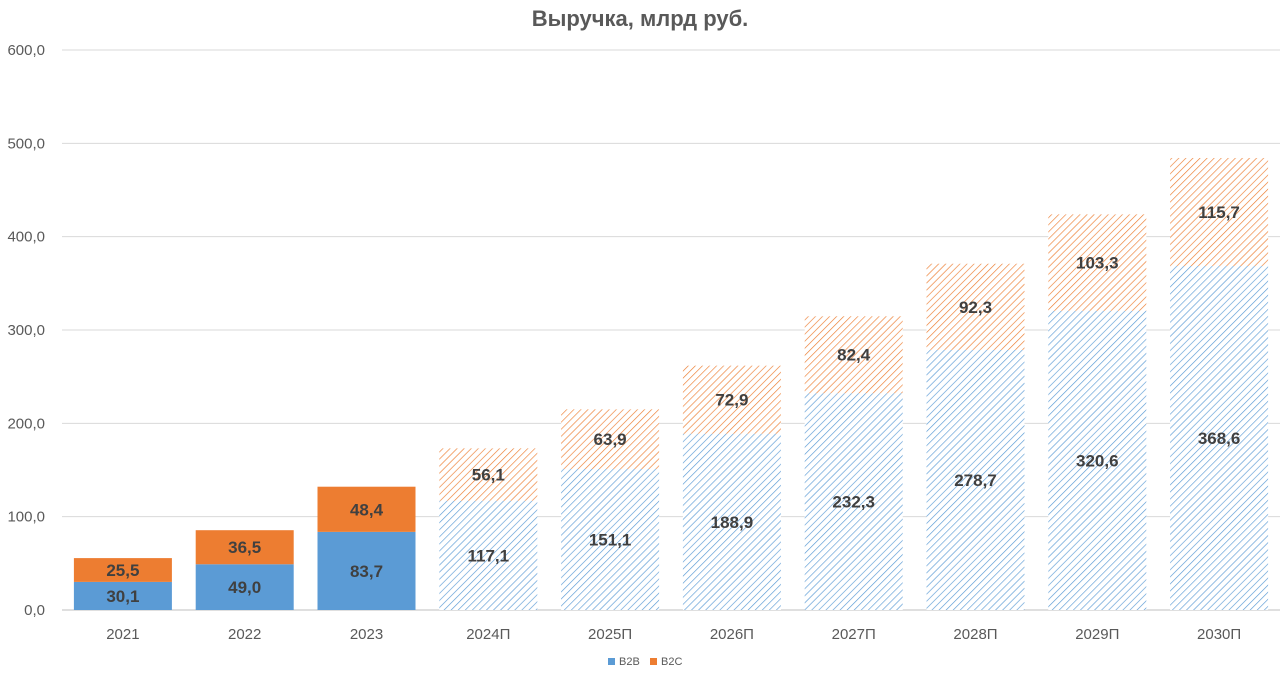 This screenshot has width=1280, height=674. I want to click on data-label-b2c: 36,5, so click(244, 547).